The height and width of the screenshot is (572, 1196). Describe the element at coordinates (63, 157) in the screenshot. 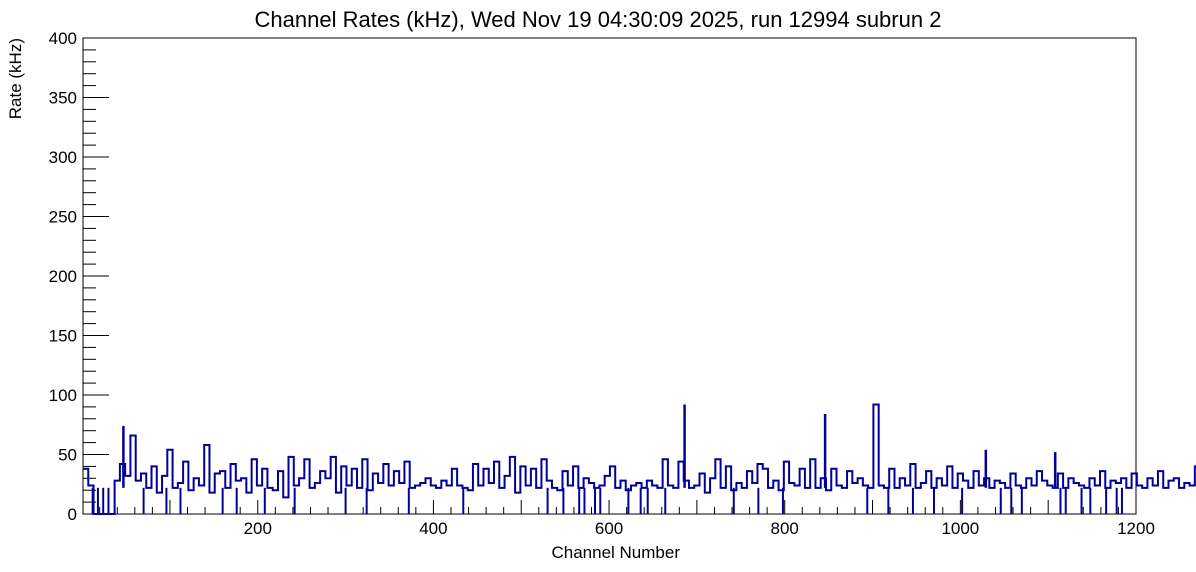

I see `y-tick-label: 300` at that location.